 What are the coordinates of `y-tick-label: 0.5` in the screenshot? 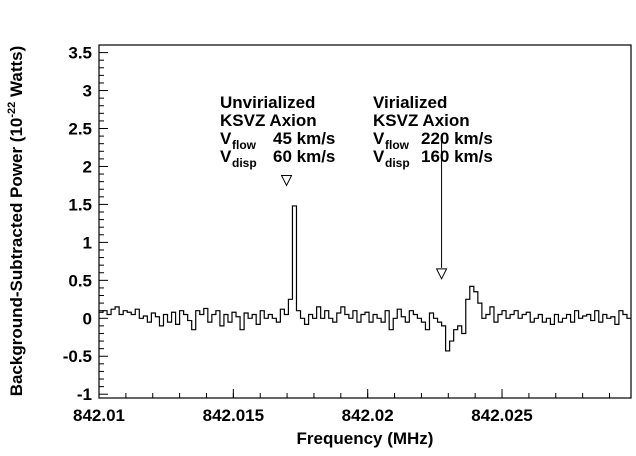 It's located at (80, 280).